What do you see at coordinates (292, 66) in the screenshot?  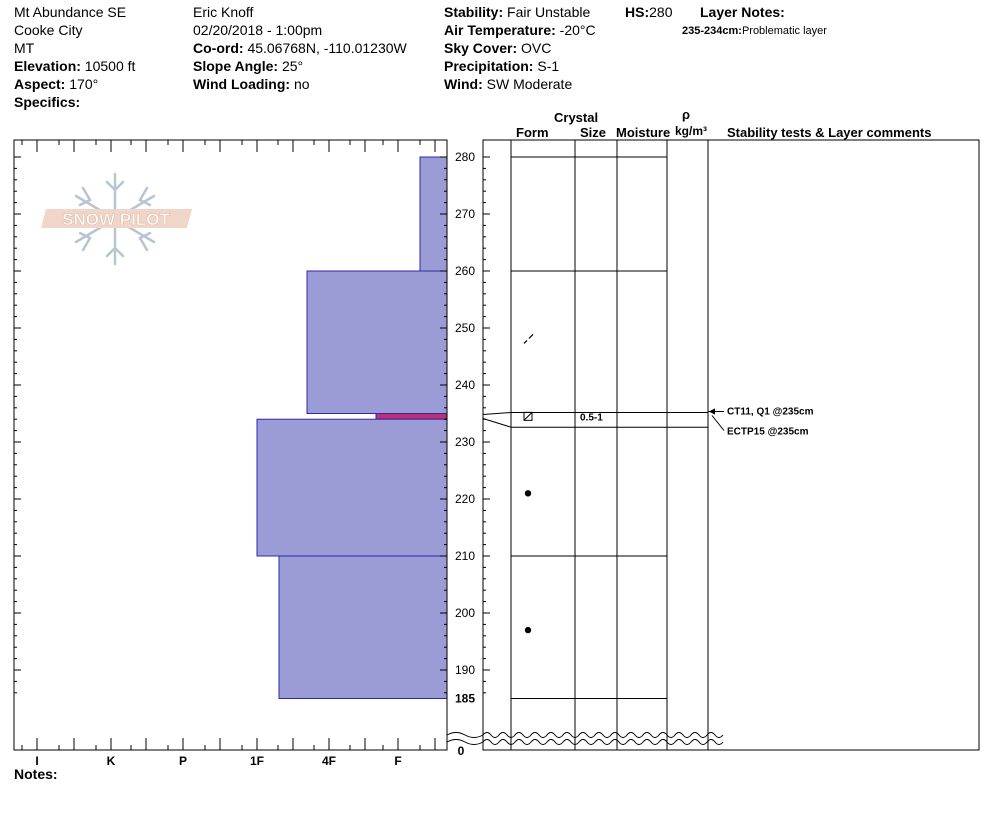 I see `slope-value: 25°` at bounding box center [292, 66].